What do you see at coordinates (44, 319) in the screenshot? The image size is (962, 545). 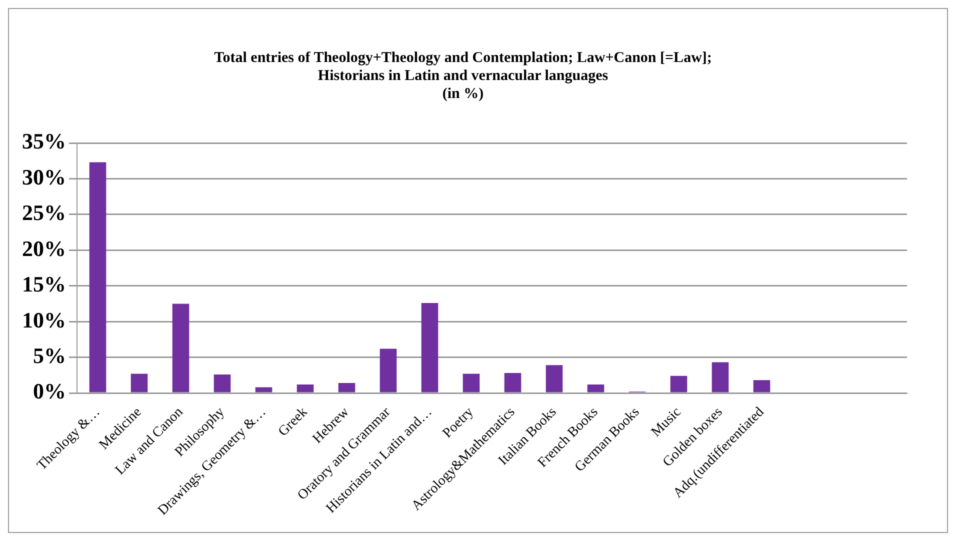 I see `y-tick-label: 10%` at bounding box center [44, 319].